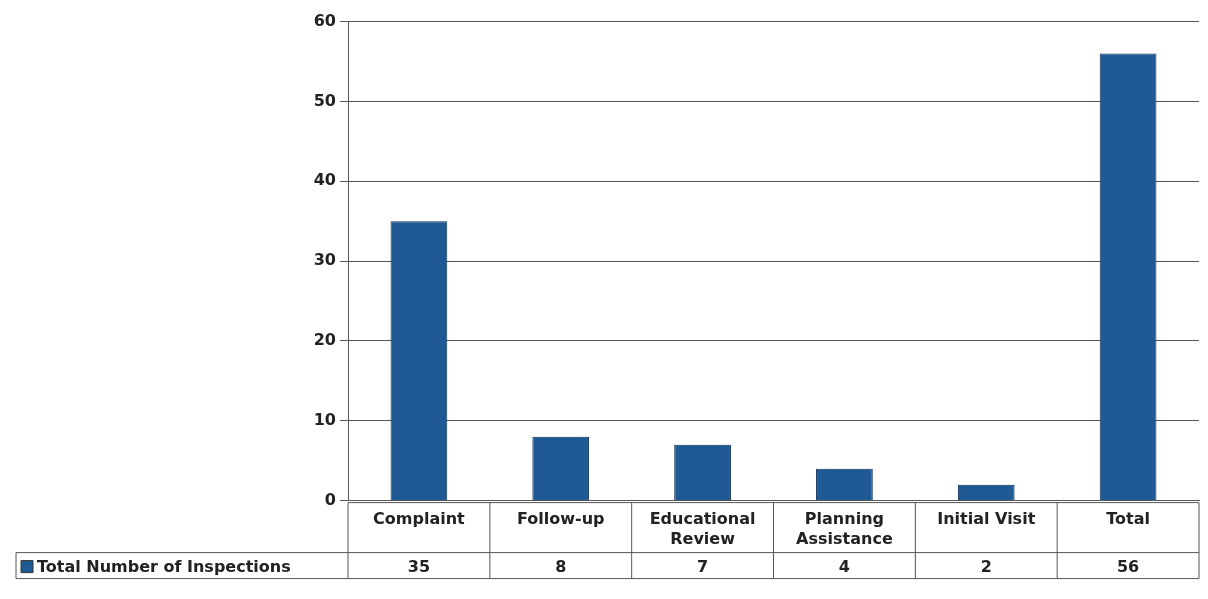 The height and width of the screenshot is (599, 1208). Describe the element at coordinates (703, 566) in the screenshot. I see `data-label: 7` at that location.